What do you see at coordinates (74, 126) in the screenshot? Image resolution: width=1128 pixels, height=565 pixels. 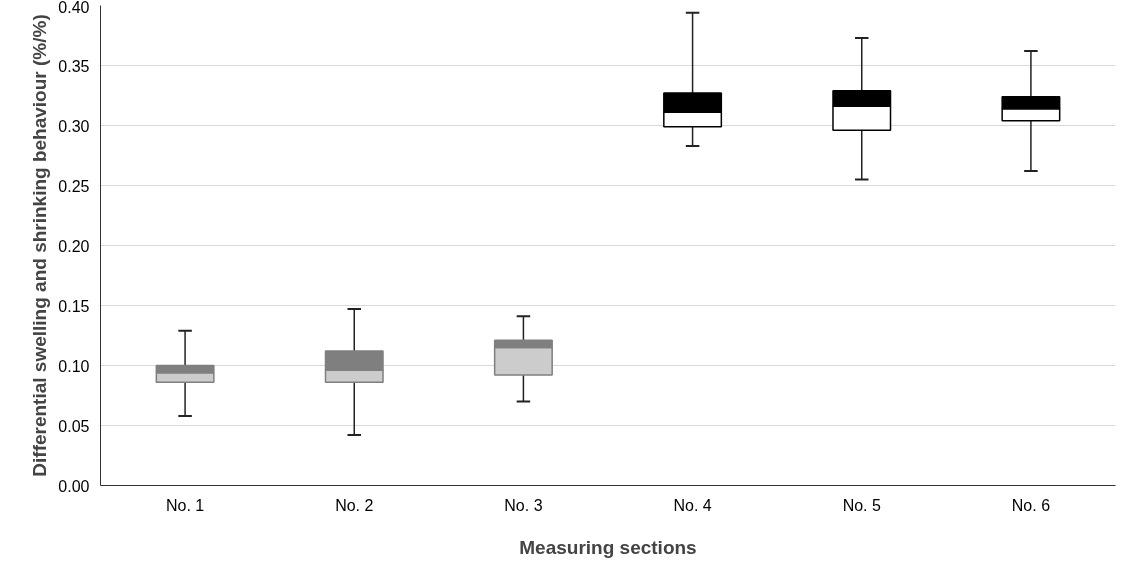 I see `y-tick-label: 0.30` at bounding box center [74, 126].